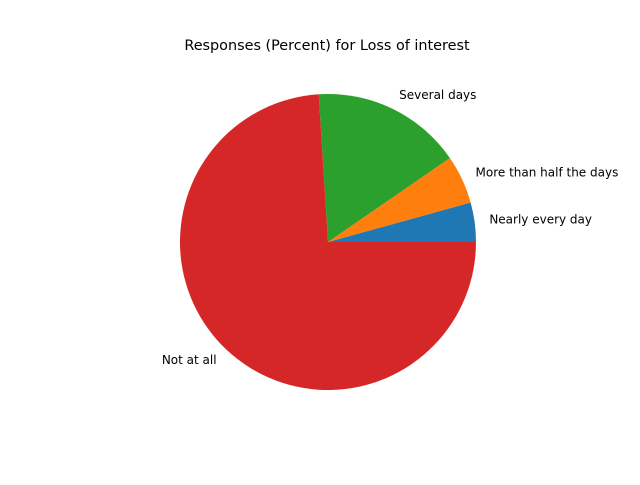  I want to click on pie-slice-more-than-half-the-days, so click(399, 200).